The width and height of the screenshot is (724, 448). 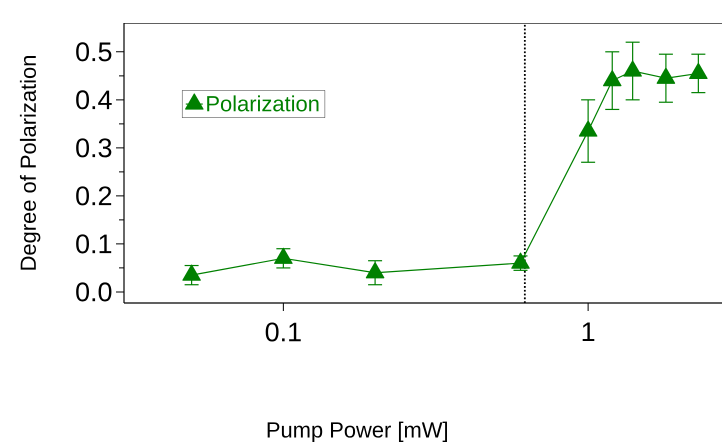 What do you see at coordinates (262, 103) in the screenshot?
I see `legend-label: Polarization` at bounding box center [262, 103].